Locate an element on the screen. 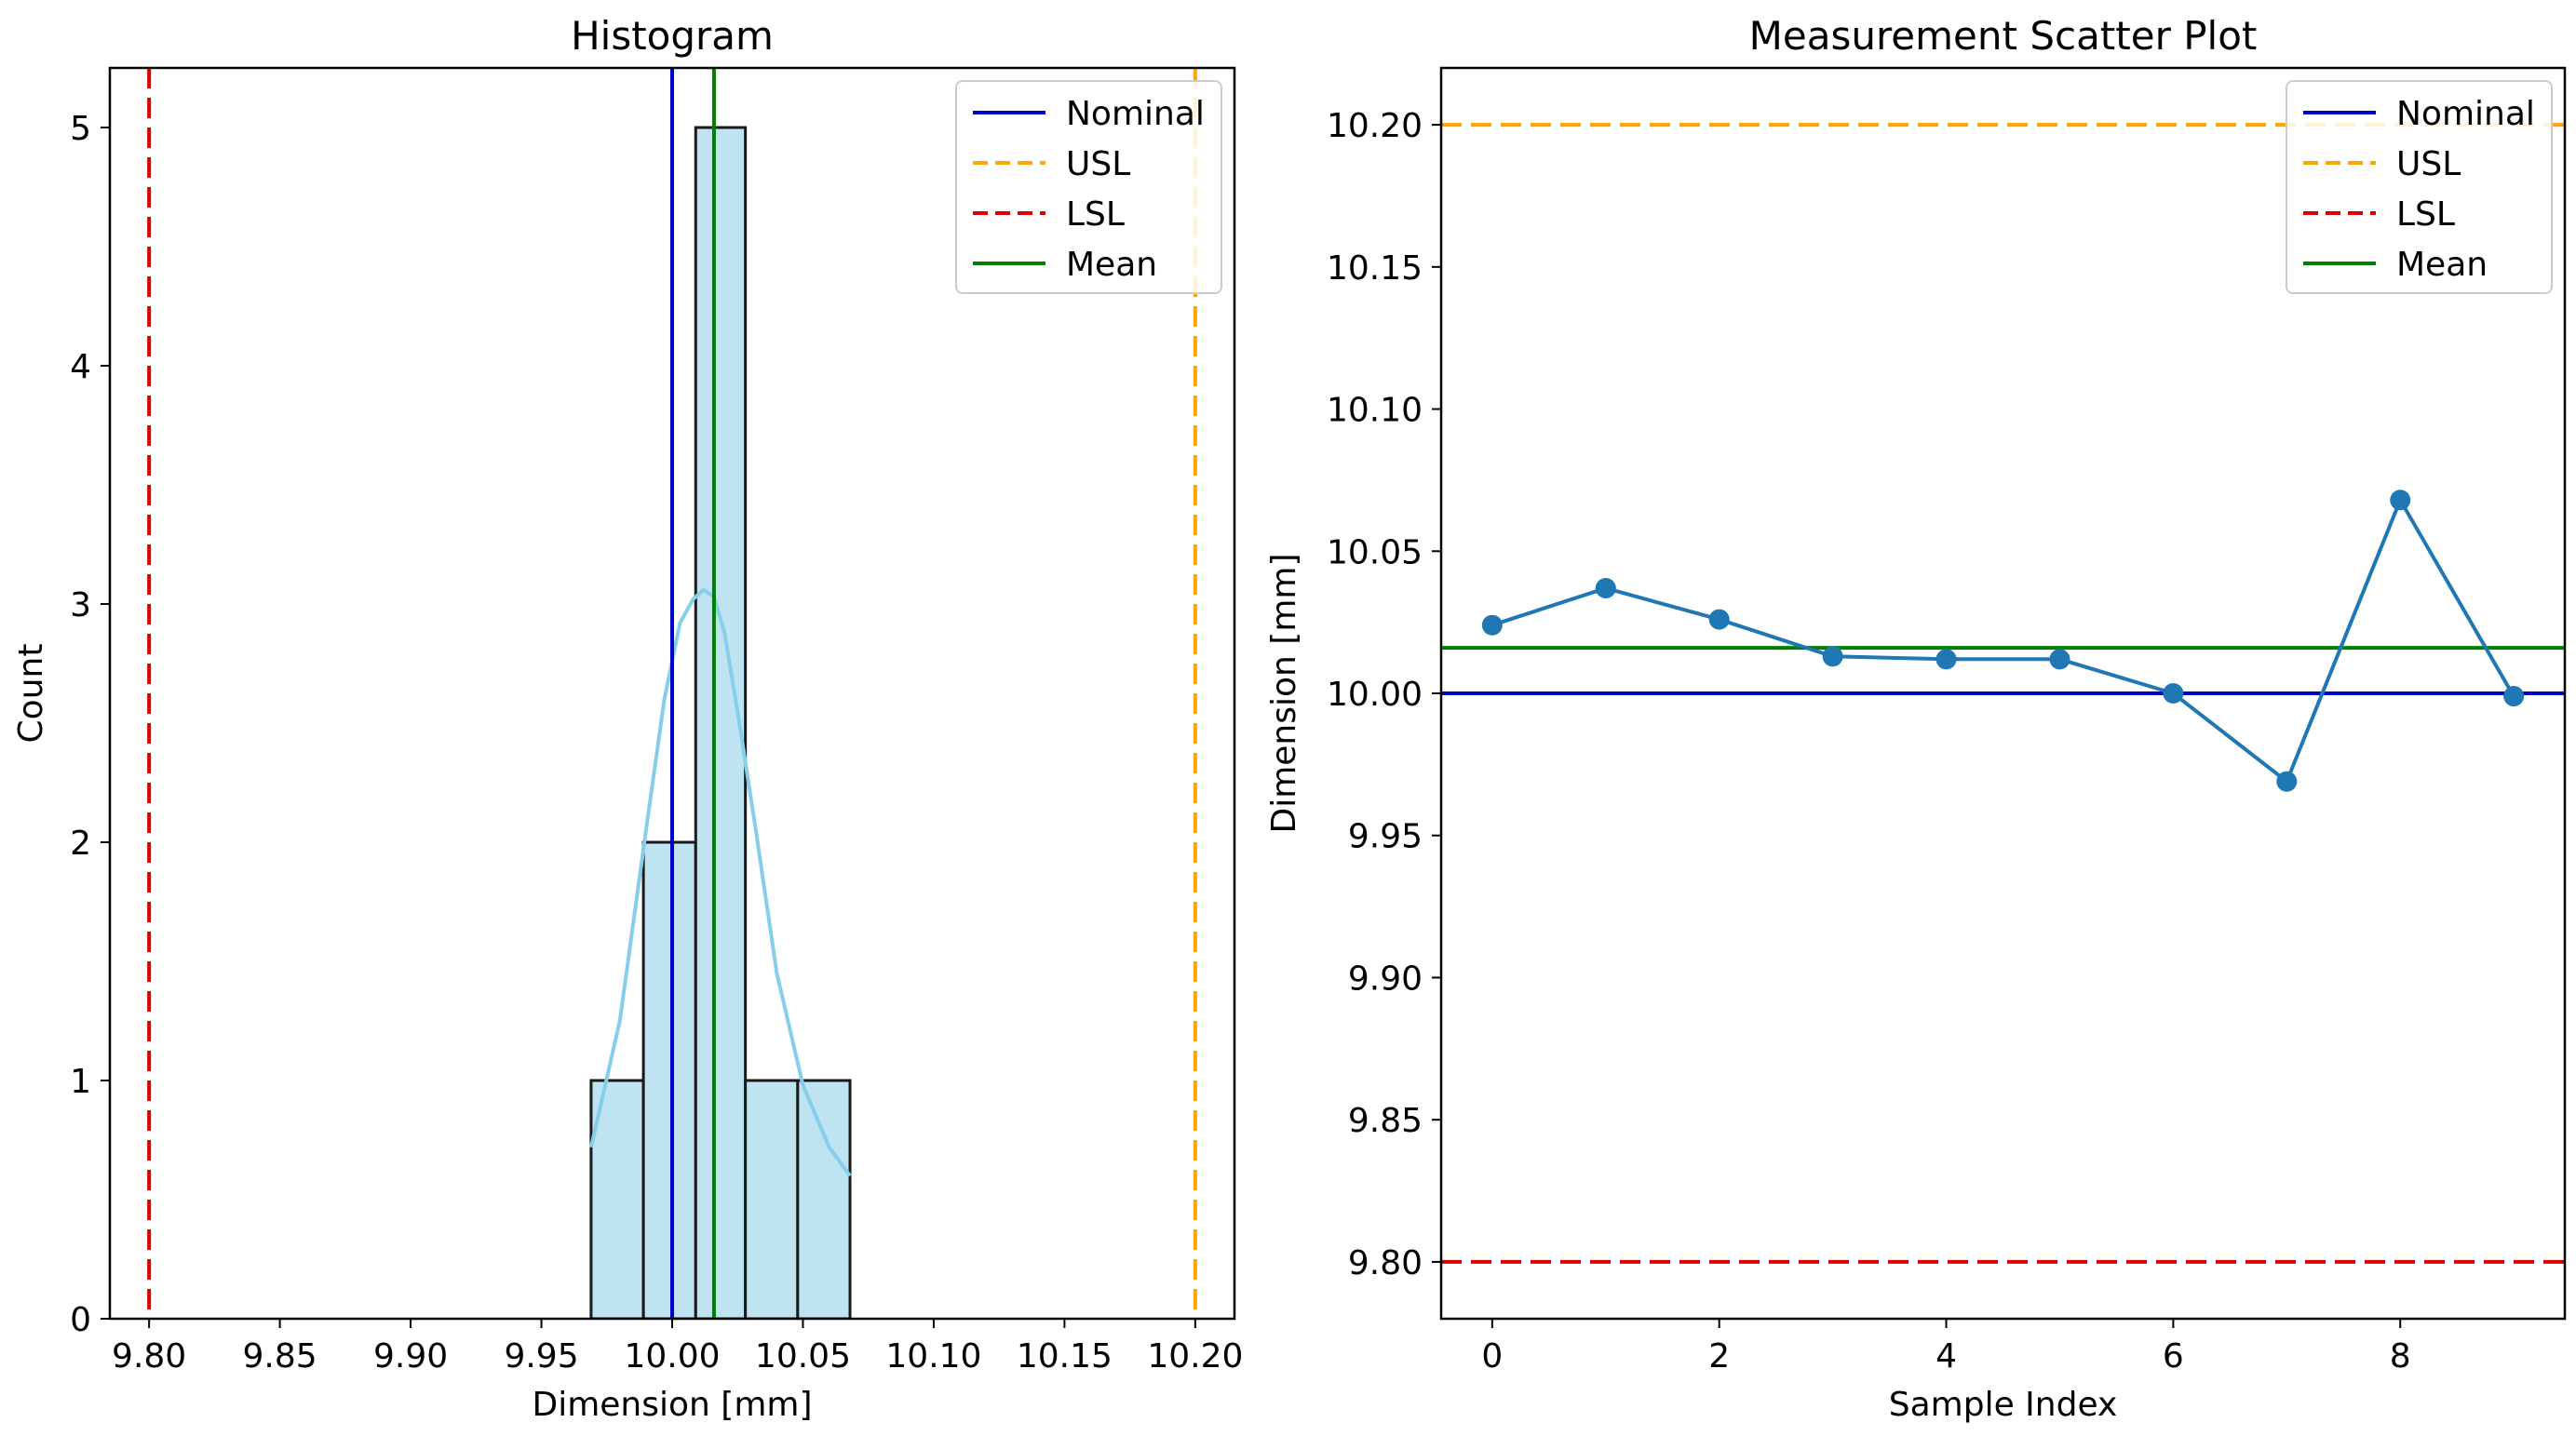 This screenshot has width=2576, height=1436. x-tick-label: 9.85 is located at coordinates (280, 1356).